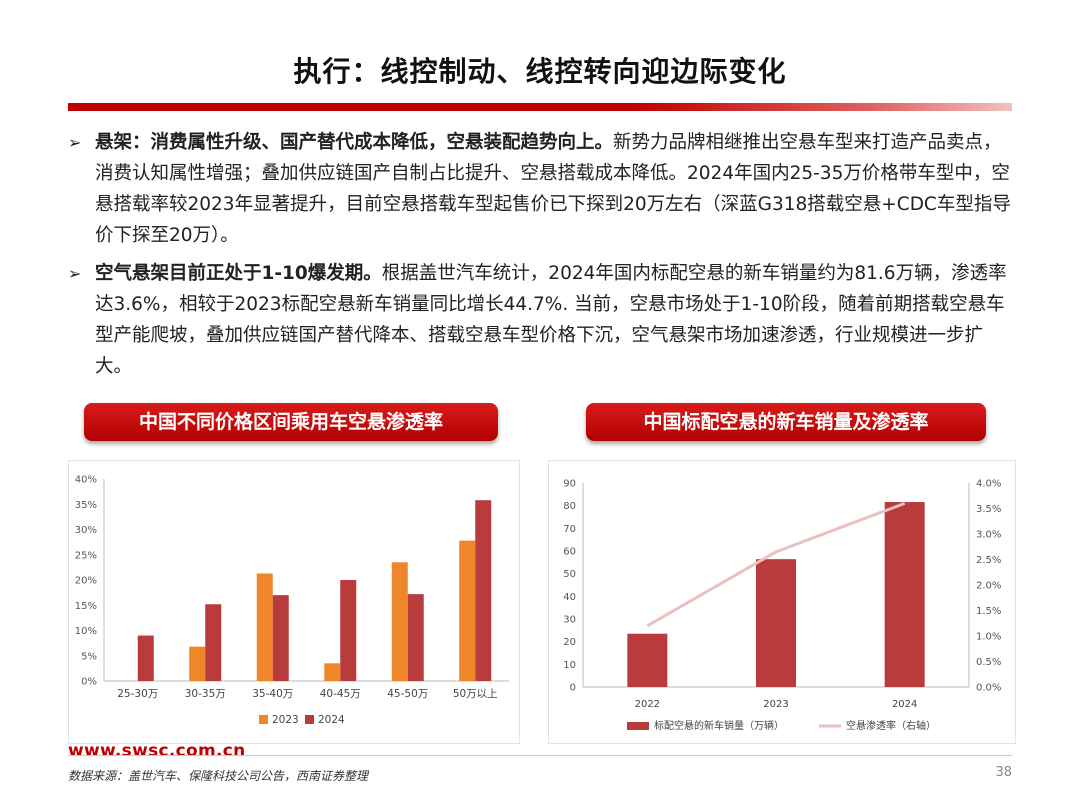  Describe the element at coordinates (569, 620) in the screenshot. I see `chart2-left-tick-label: 30` at that location.